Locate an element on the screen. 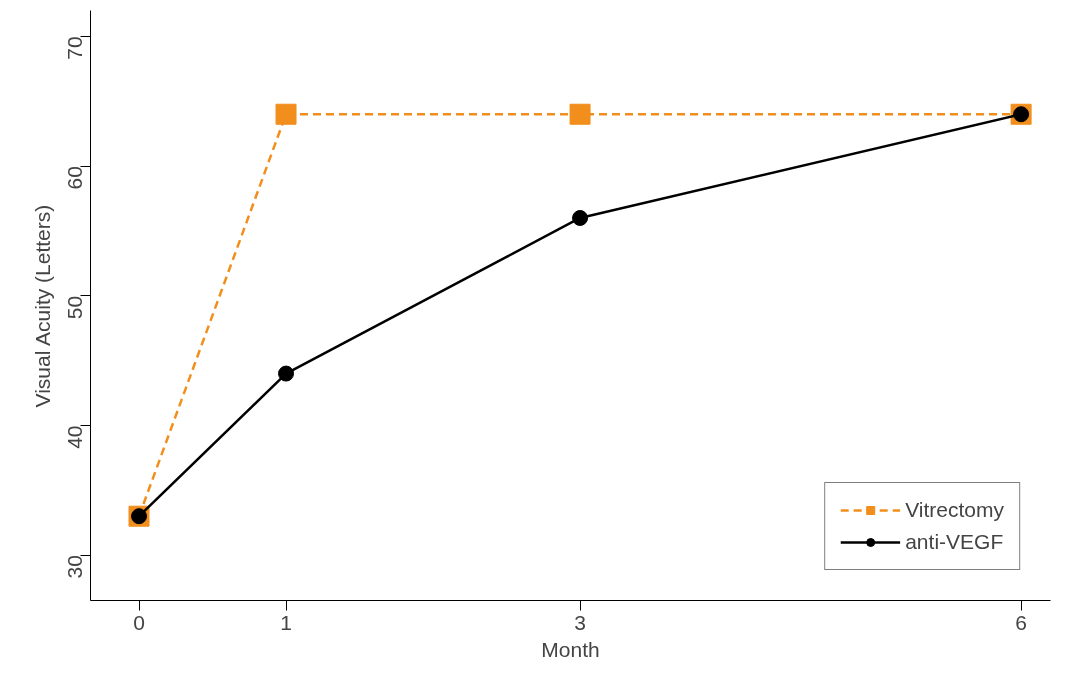  x-tick-label: 0 is located at coordinates (139, 622).